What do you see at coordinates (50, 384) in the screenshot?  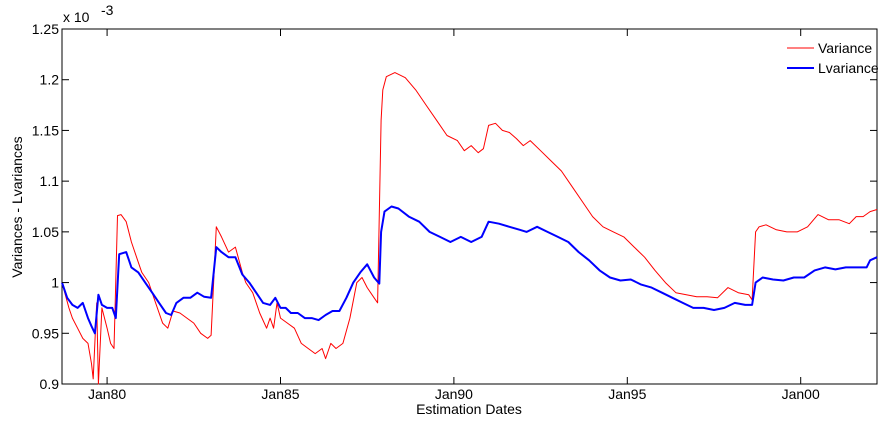 I see `y-tick-label: 0.9` at bounding box center [50, 384].